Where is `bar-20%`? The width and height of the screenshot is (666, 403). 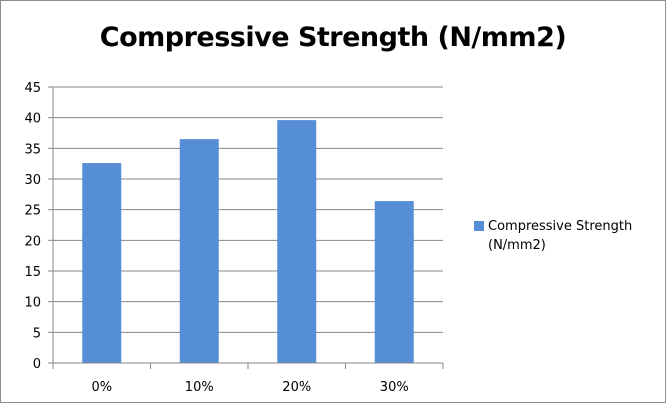 bar-20% is located at coordinates (297, 242).